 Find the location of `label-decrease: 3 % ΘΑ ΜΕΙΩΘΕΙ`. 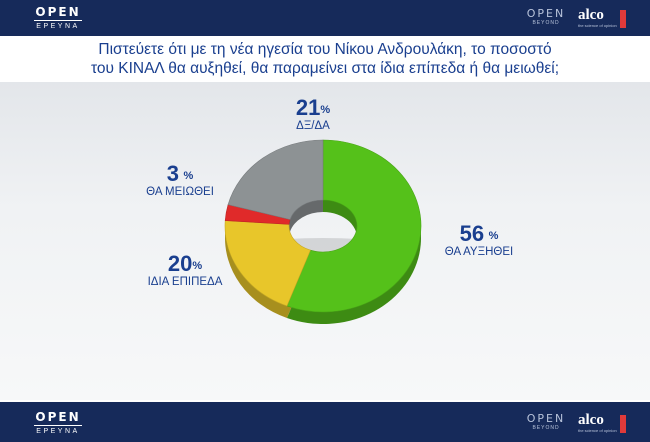

label-decrease: 3 % ΘΑ ΜΕΙΩΘΕΙ is located at coordinates (180, 180).